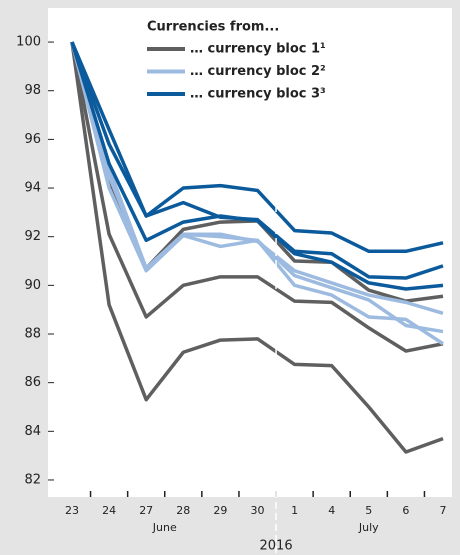  I want to click on x-tick-label: 24, so click(109, 510).